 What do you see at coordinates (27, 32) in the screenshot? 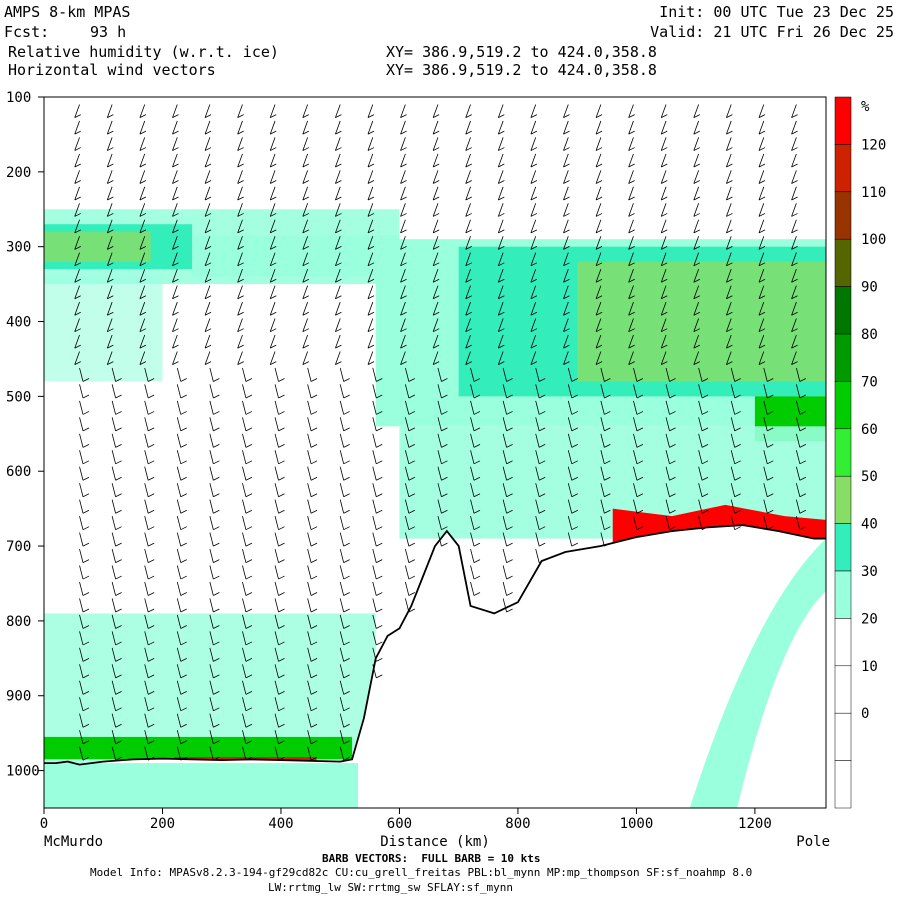
I see `forecast-label: Fcst:` at bounding box center [27, 32].